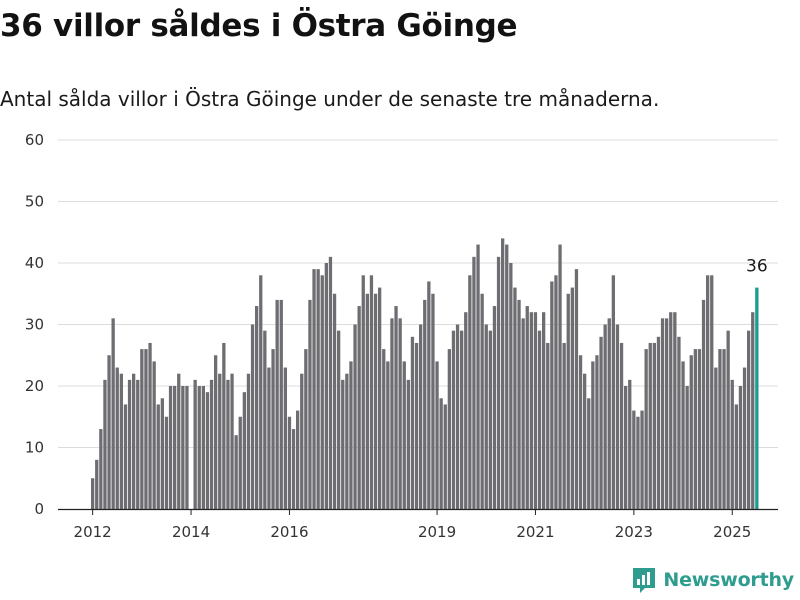 The image size is (800, 600). Describe the element at coordinates (34, 140) in the screenshot. I see `y-tick-label: 60` at that location.